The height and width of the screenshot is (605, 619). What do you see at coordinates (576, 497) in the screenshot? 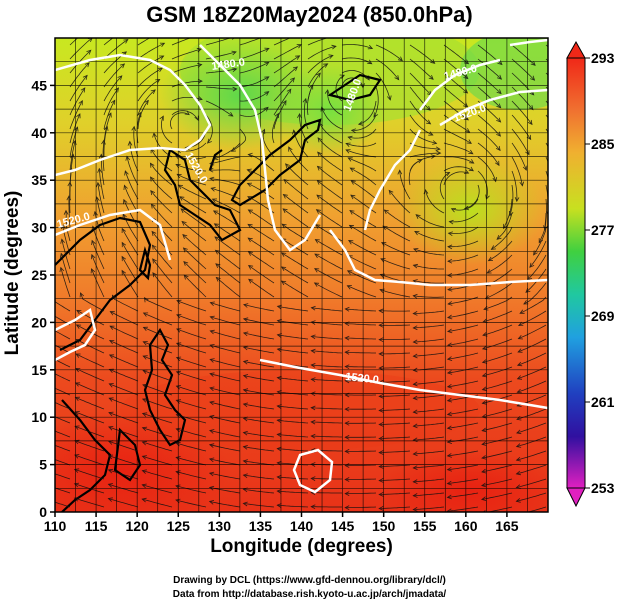
I see `colorbar-bottom-arrow` at bounding box center [576, 497].